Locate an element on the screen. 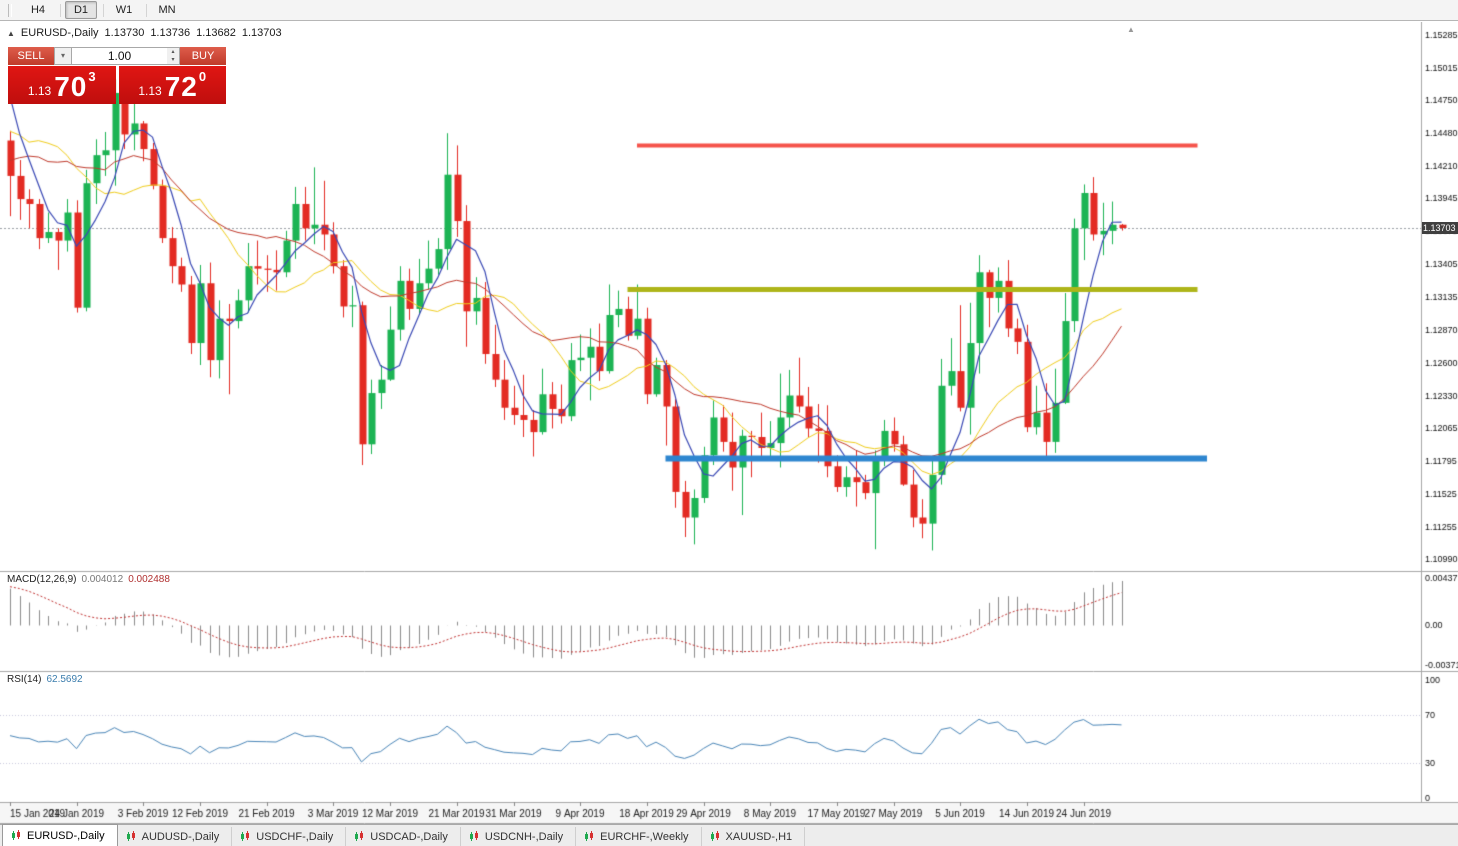 The width and height of the screenshot is (1458, 846). ohlc-high: 1.13736 is located at coordinates (170, 33).